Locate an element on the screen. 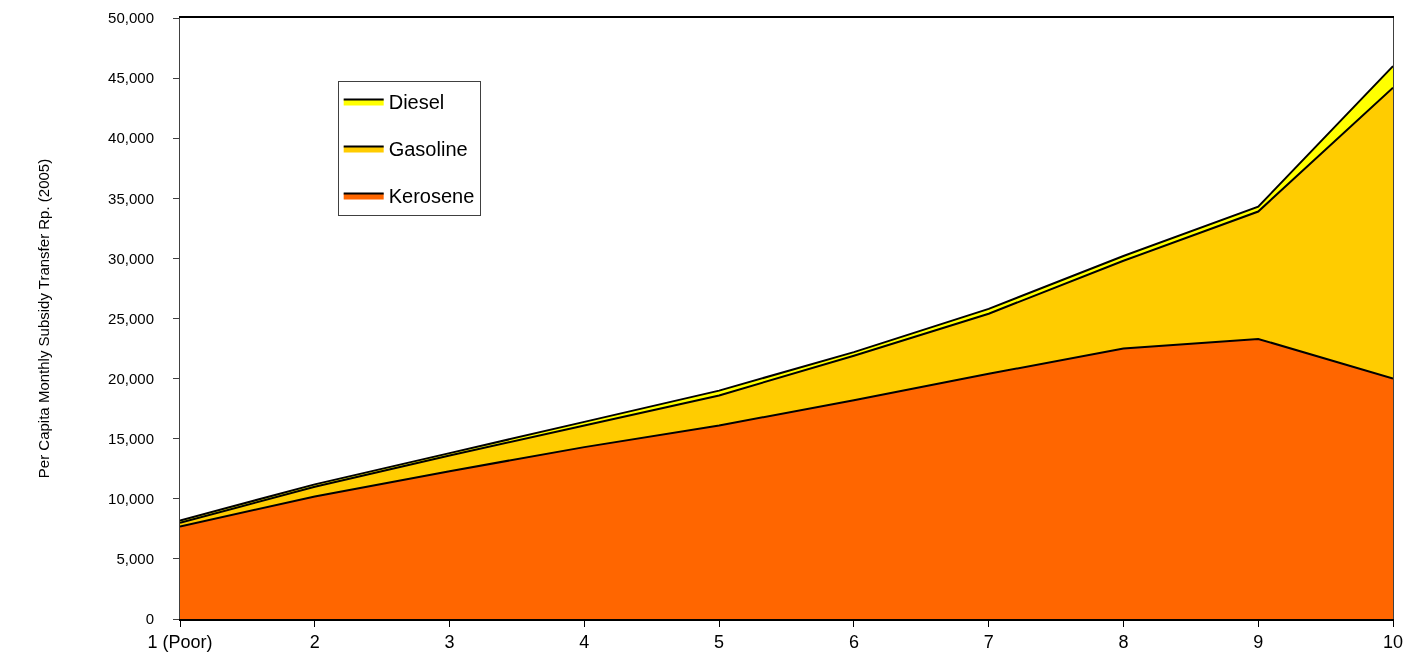 The image size is (1427, 662). legend-label: Diesel is located at coordinates (416, 102).